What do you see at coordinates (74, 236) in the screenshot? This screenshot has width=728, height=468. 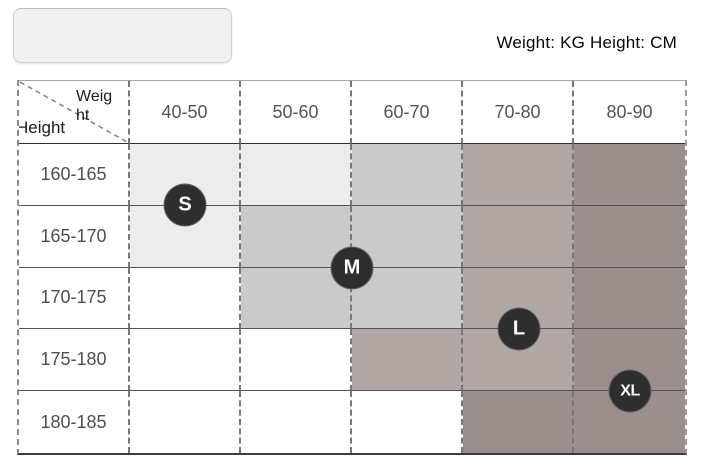 I see `height-label-cell: 165-170` at bounding box center [74, 236].